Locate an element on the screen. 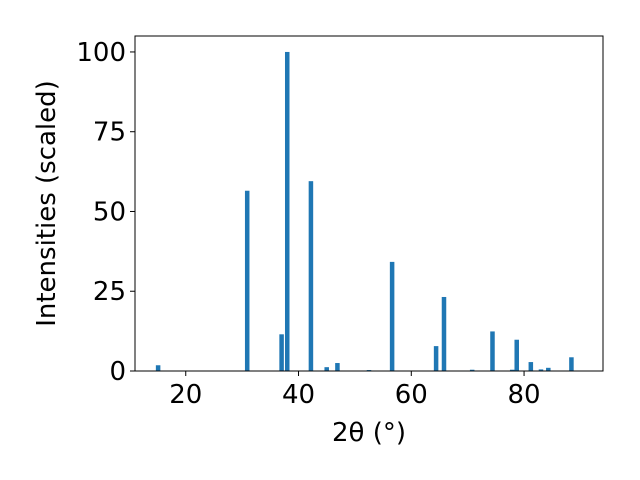  x-tick-label-0: 20 is located at coordinates (185, 395).